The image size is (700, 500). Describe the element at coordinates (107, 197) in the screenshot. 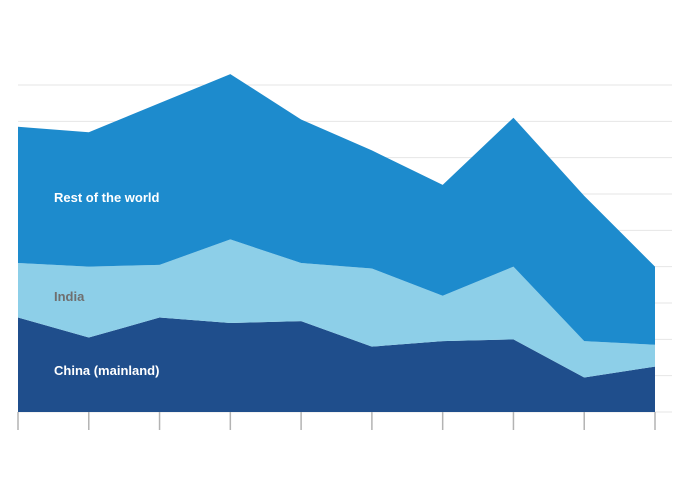

I see `series-label: Rest of the world` at that location.